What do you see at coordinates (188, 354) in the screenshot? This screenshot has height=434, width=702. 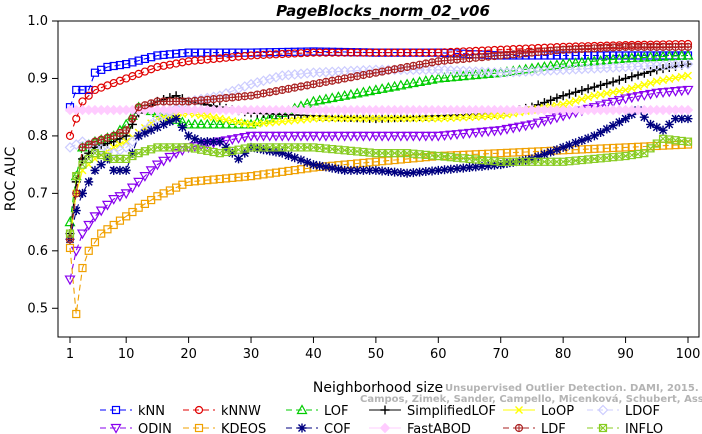 I see `x-tick-label: 20` at bounding box center [188, 354].